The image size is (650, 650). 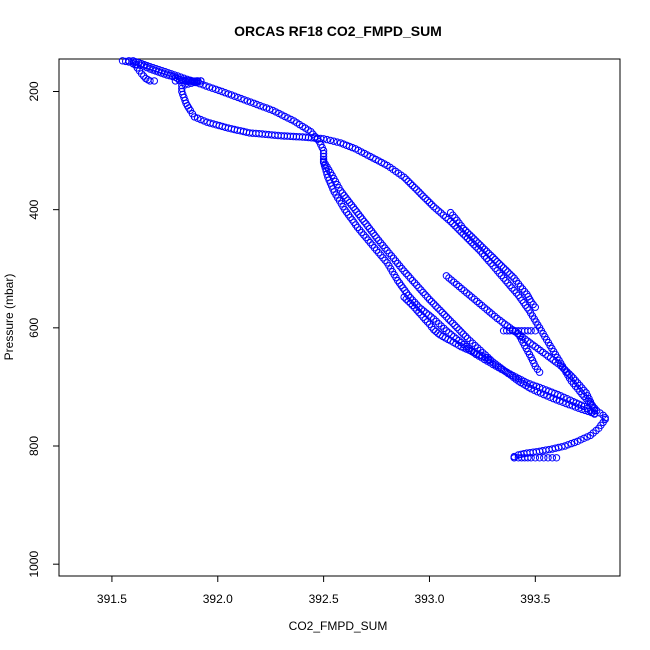 I want to click on x-axis-label: CO2_FMPD_SUM, so click(x=338, y=626).